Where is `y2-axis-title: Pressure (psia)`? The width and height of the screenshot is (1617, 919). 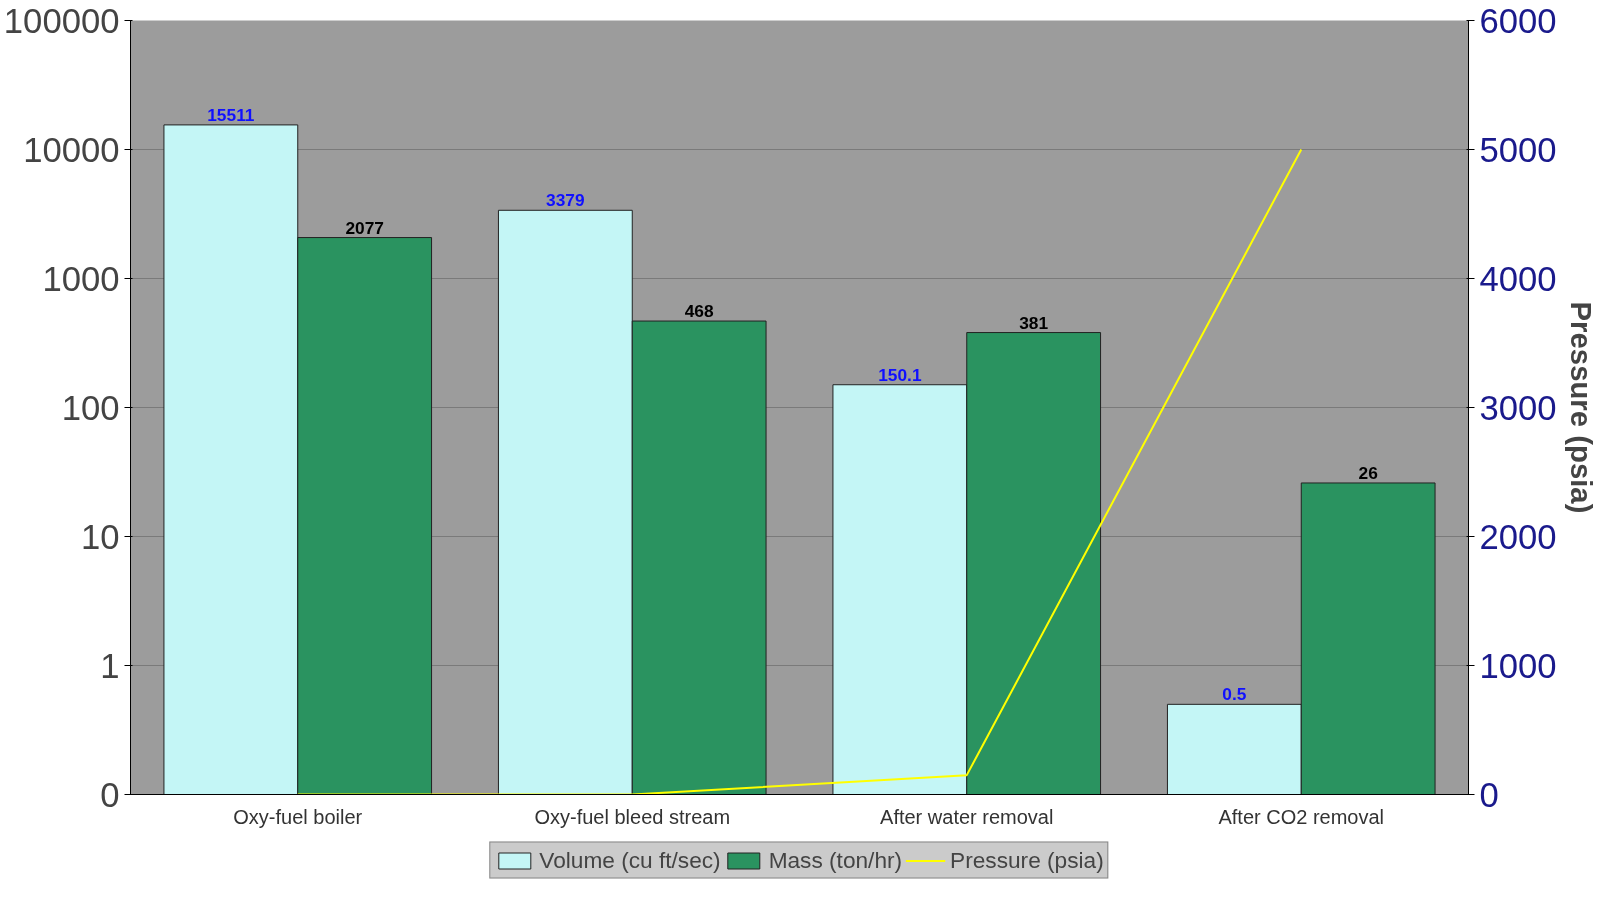 y2-axis-title: Pressure (psia) is located at coordinates (1581, 407).